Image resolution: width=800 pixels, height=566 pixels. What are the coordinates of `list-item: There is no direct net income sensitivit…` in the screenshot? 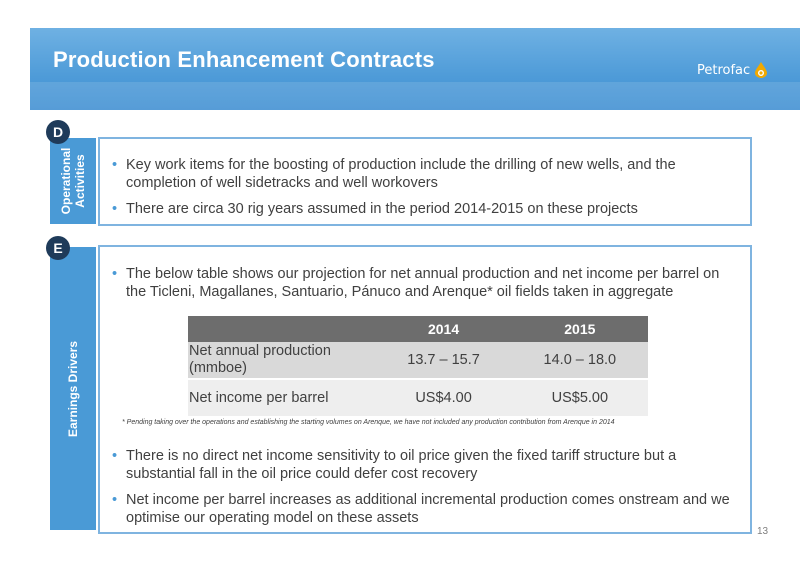 It's located at (424, 465).